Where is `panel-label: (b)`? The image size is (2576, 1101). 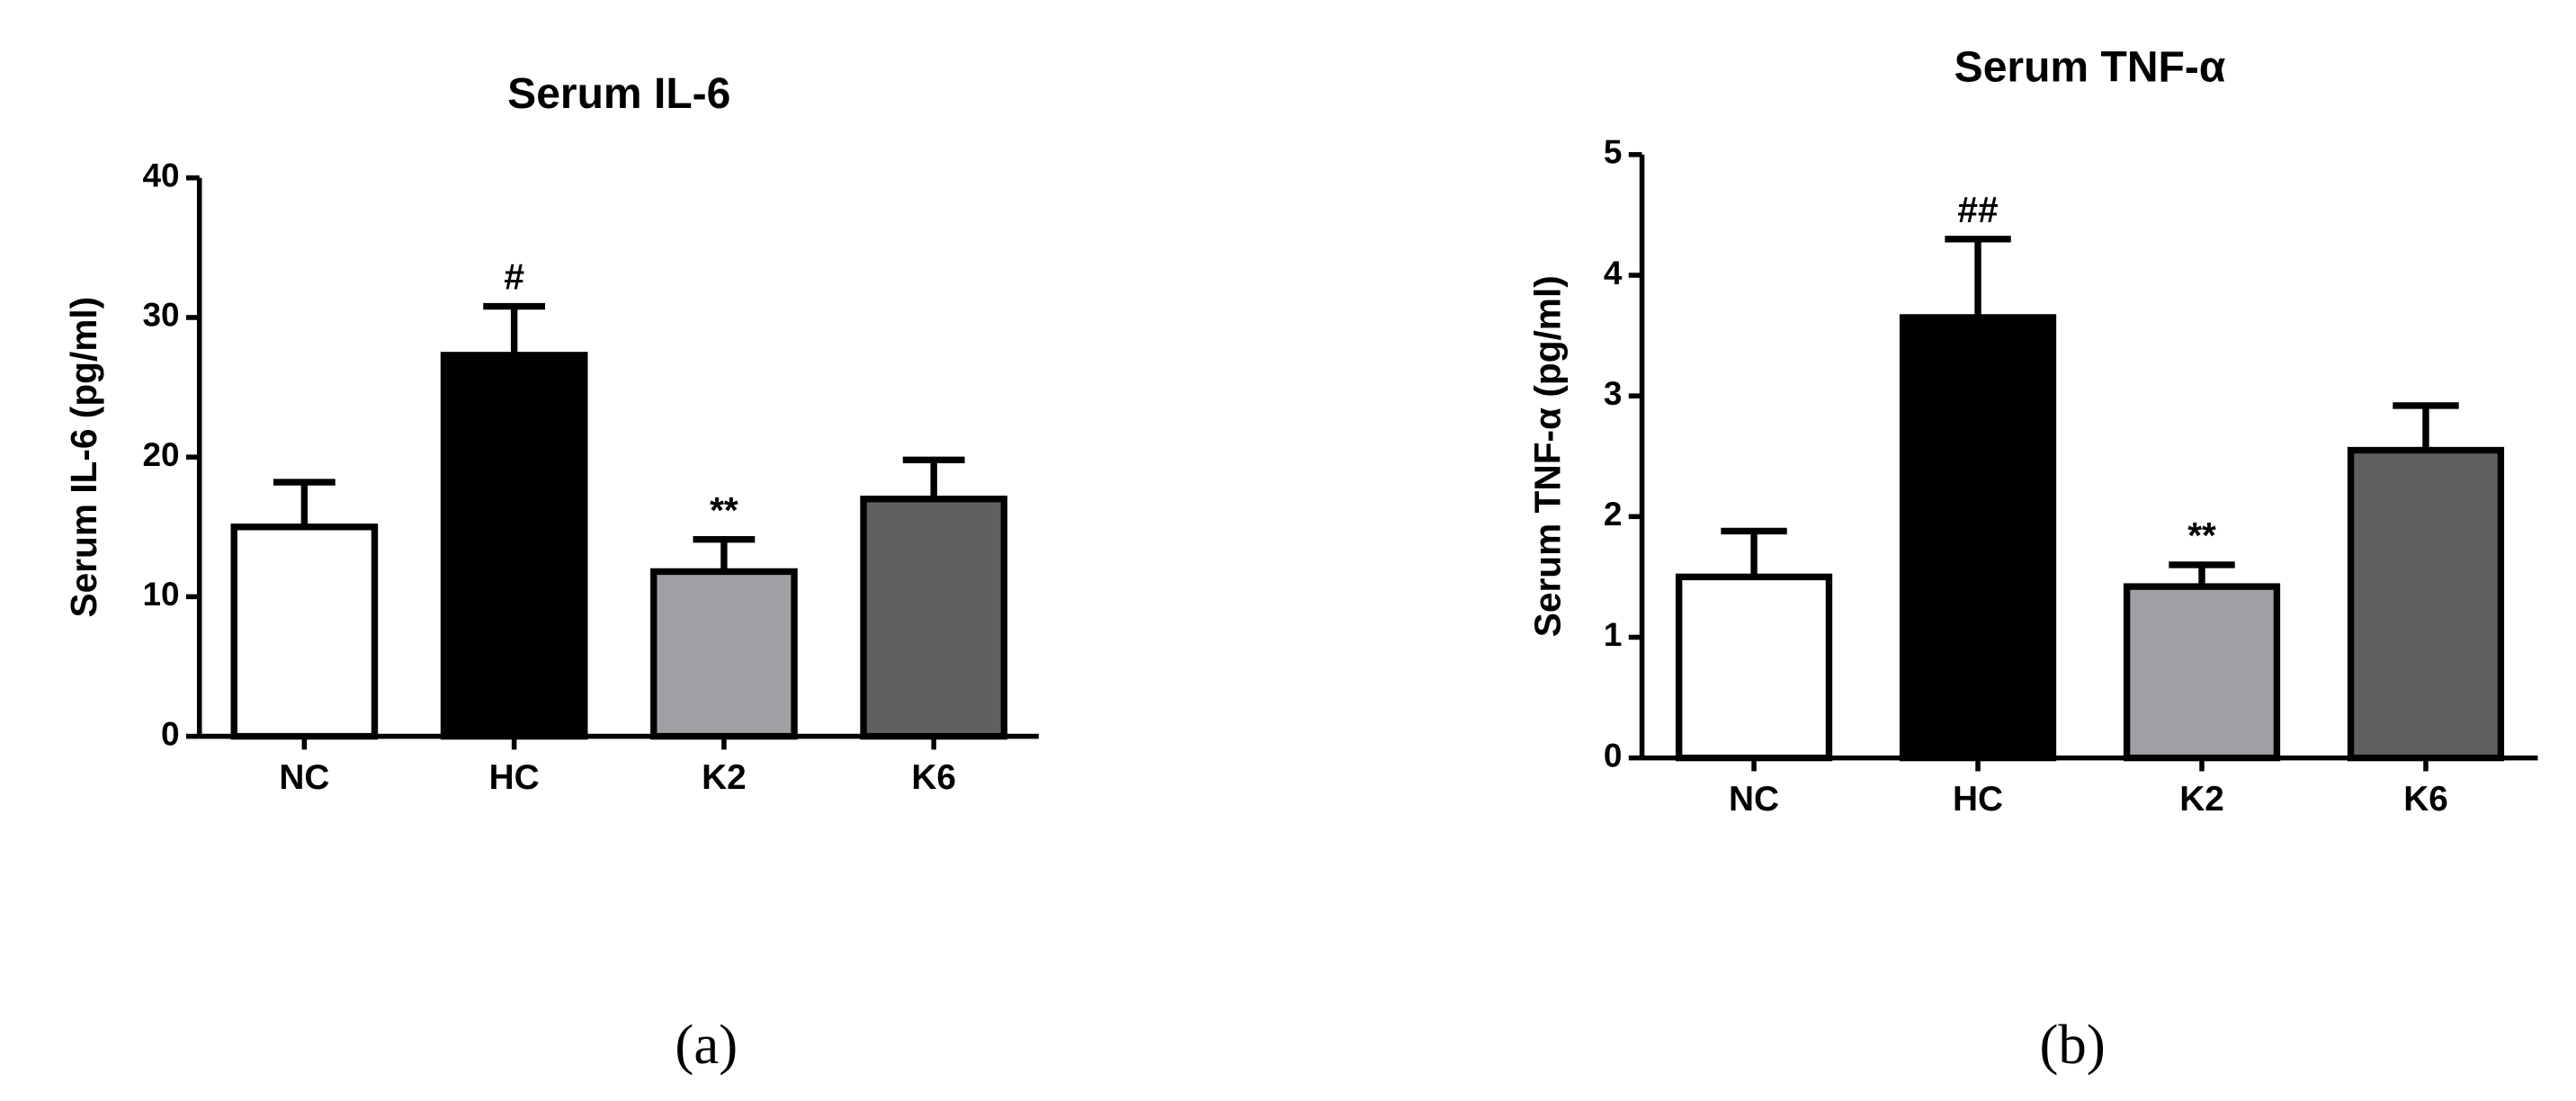 panel-label: (b) is located at coordinates (2073, 1044).